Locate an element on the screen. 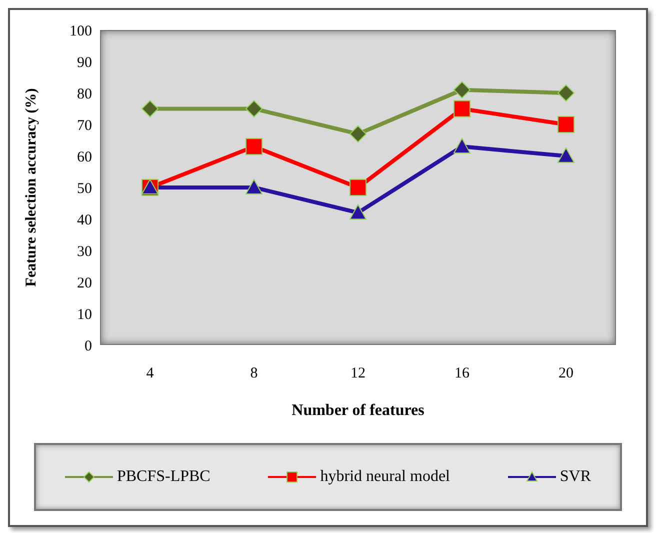 Image resolution: width=656 pixels, height=533 pixels. x-tick-label: 20 is located at coordinates (566, 374).